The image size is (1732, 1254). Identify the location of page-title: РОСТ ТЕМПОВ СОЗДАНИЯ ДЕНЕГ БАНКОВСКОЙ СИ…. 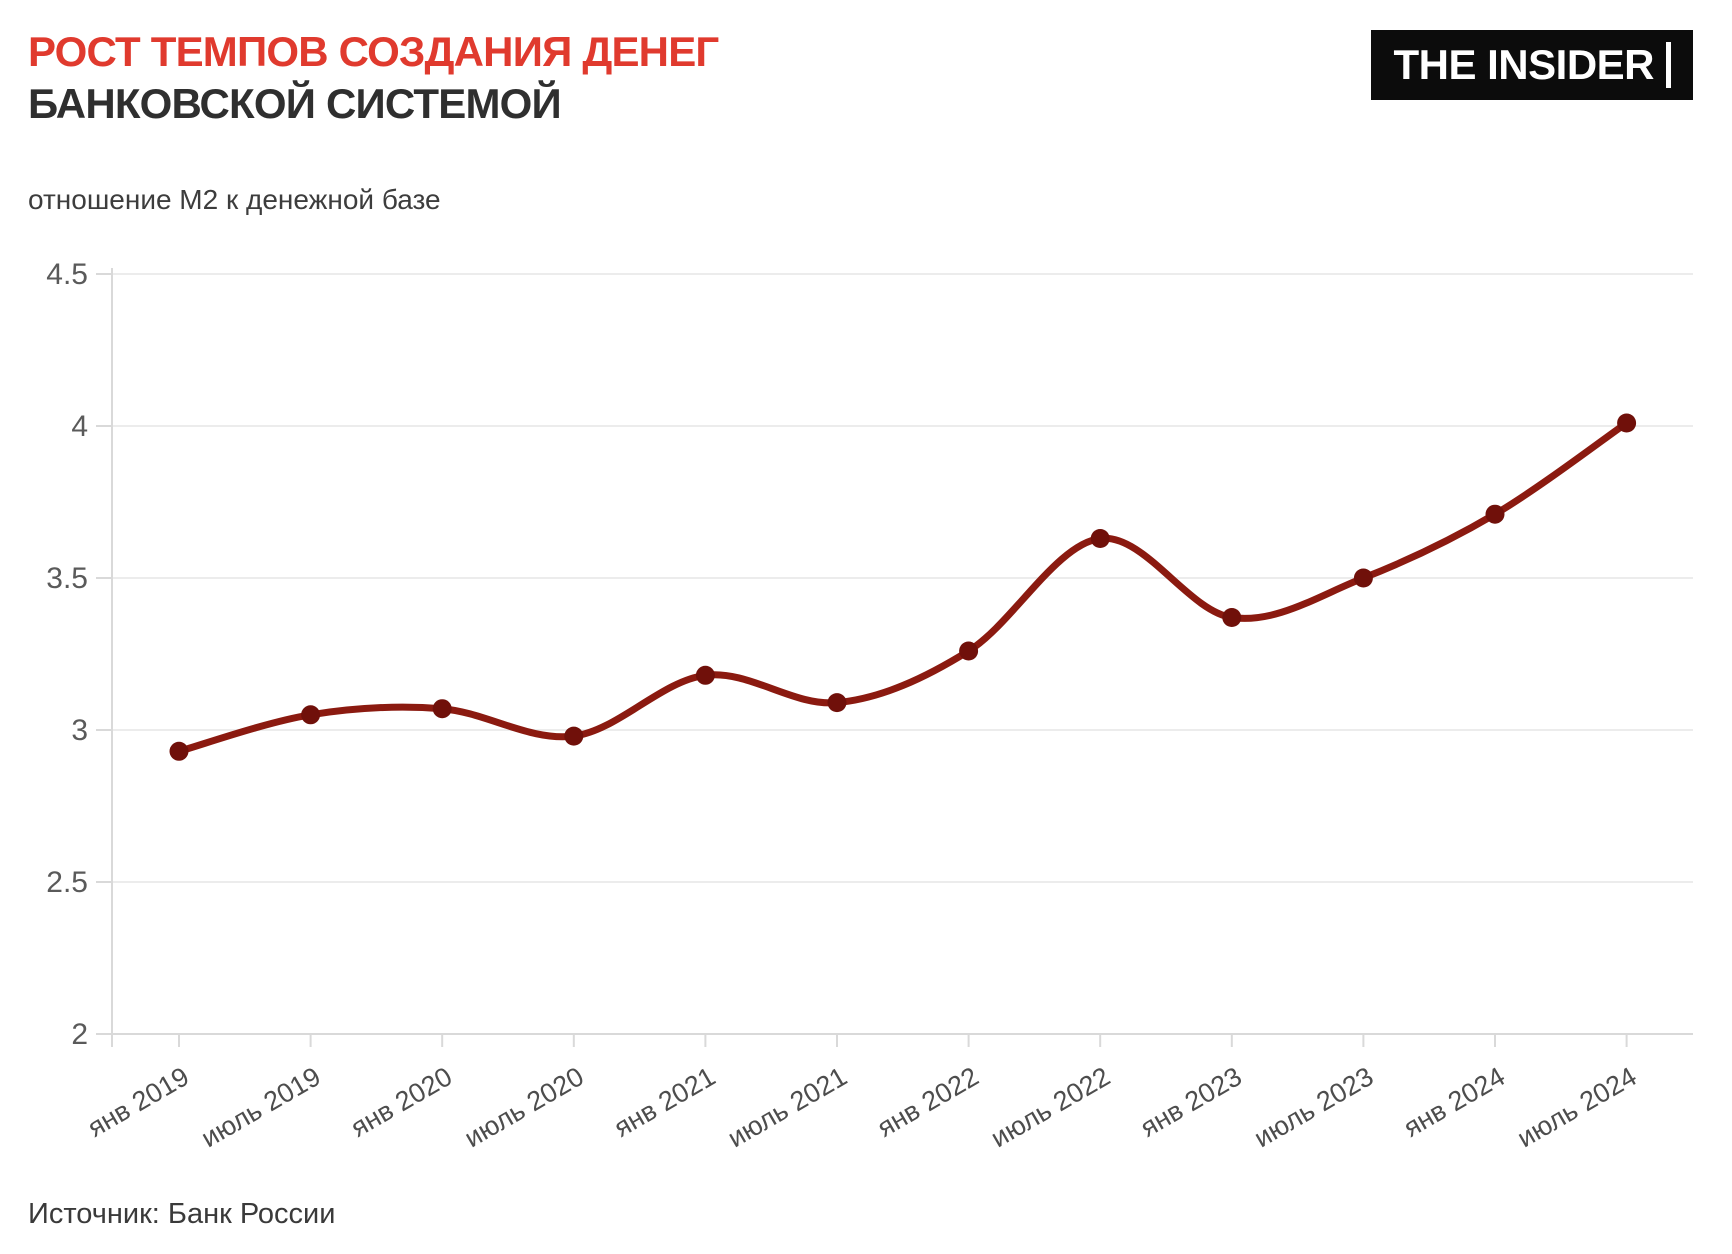
(373, 78).